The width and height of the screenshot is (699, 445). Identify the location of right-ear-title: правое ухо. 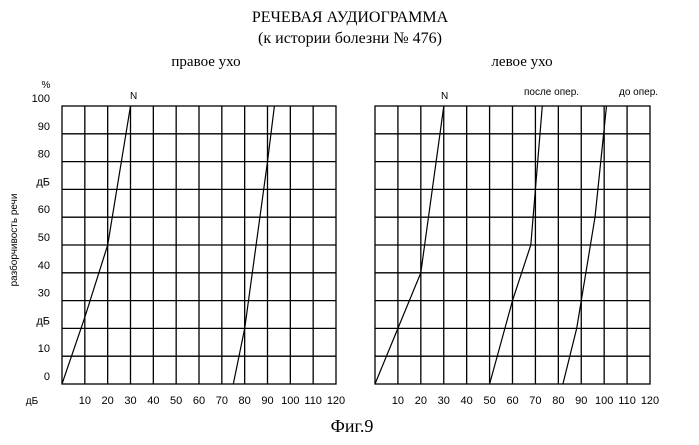
(205, 62).